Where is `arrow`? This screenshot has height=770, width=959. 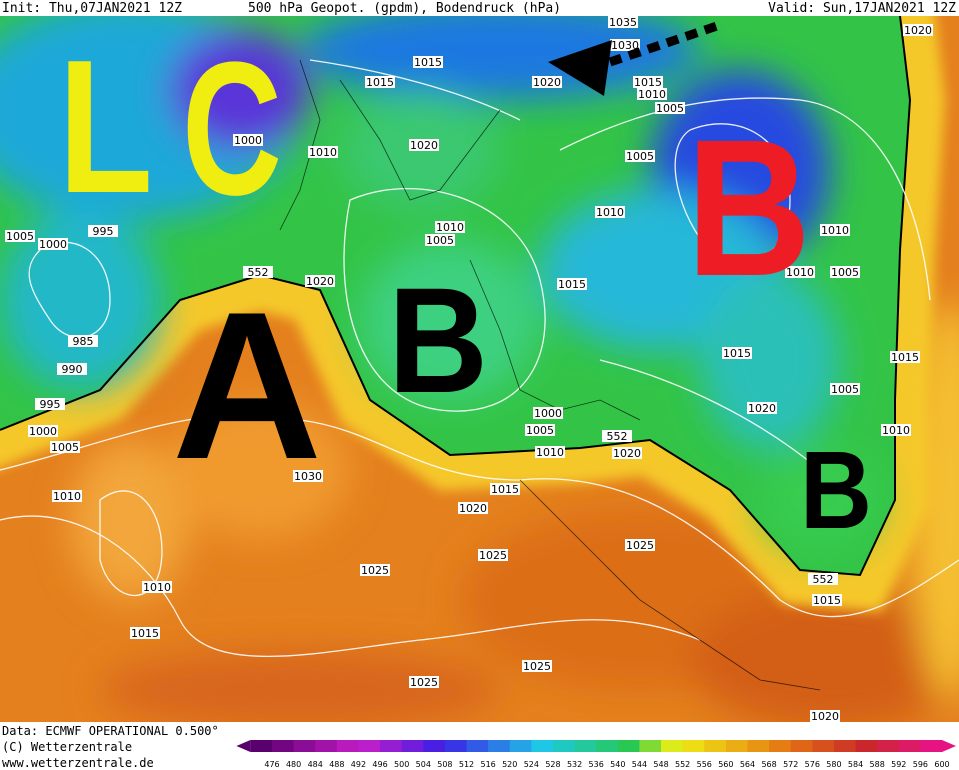 arrow is located at coordinates (635, 58).